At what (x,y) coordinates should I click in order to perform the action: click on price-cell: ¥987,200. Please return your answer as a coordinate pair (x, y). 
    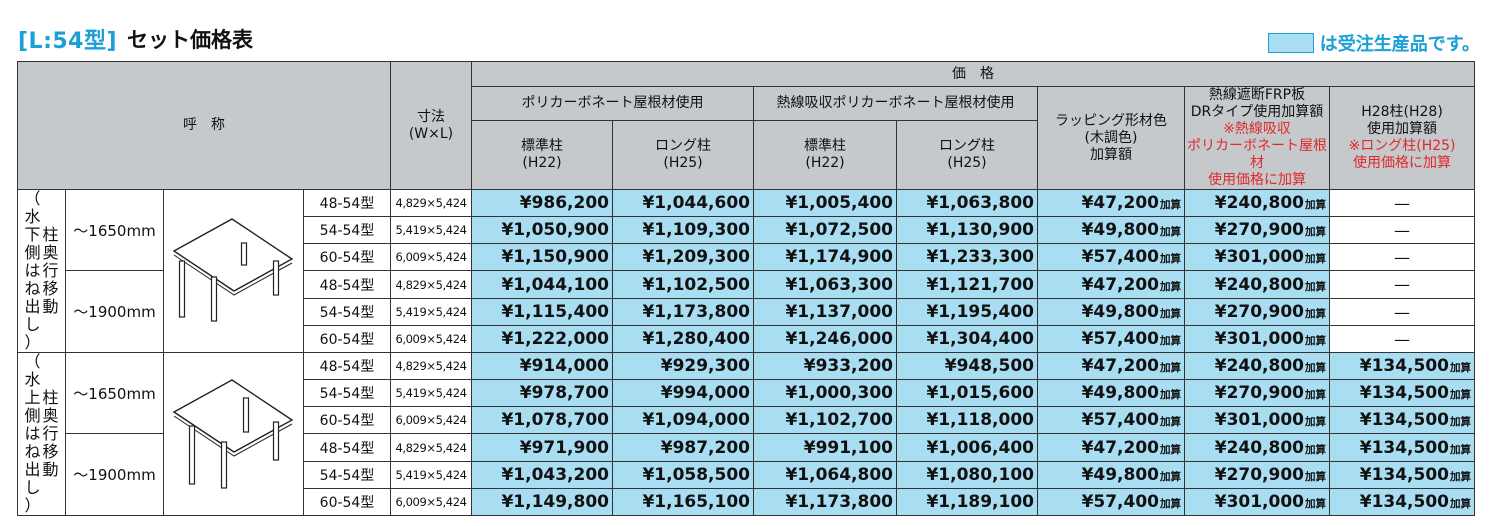
    Looking at the image, I should click on (683, 447).